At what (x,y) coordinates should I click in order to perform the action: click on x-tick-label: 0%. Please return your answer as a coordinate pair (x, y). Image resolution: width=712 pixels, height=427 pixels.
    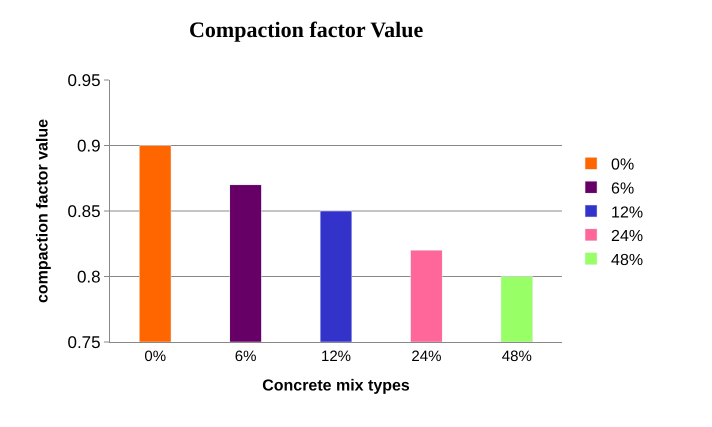
    Looking at the image, I should click on (155, 356).